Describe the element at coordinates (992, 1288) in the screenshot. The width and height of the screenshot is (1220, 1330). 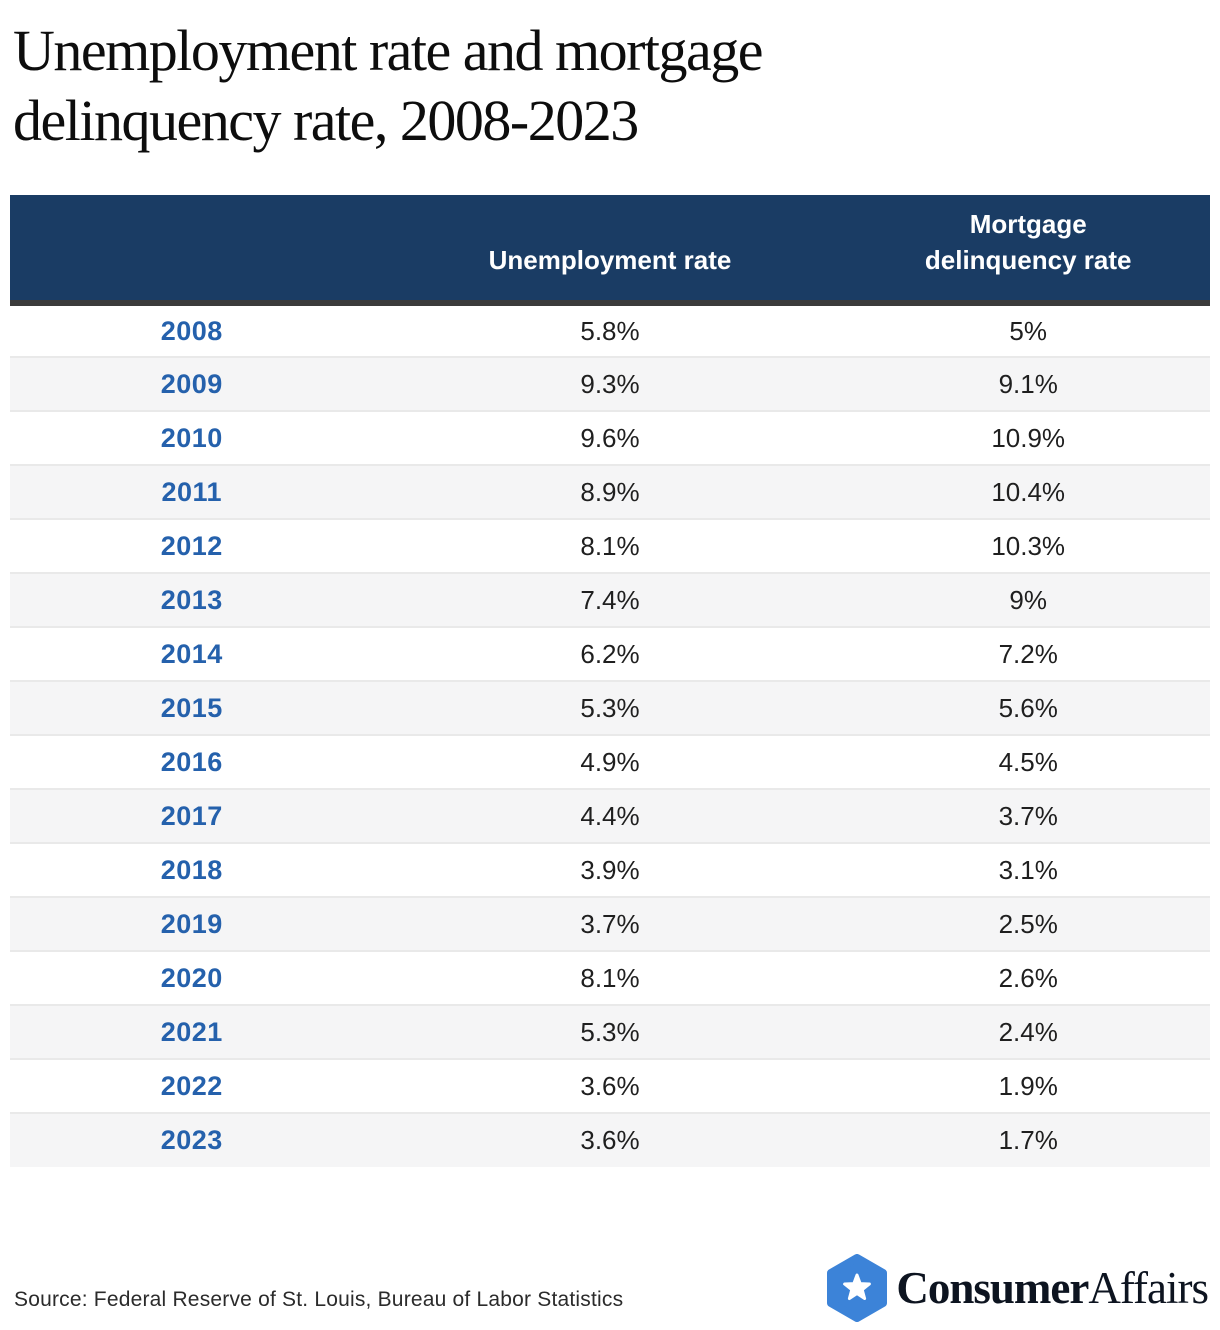
I see `logo-text-consumer: Consumer` at that location.